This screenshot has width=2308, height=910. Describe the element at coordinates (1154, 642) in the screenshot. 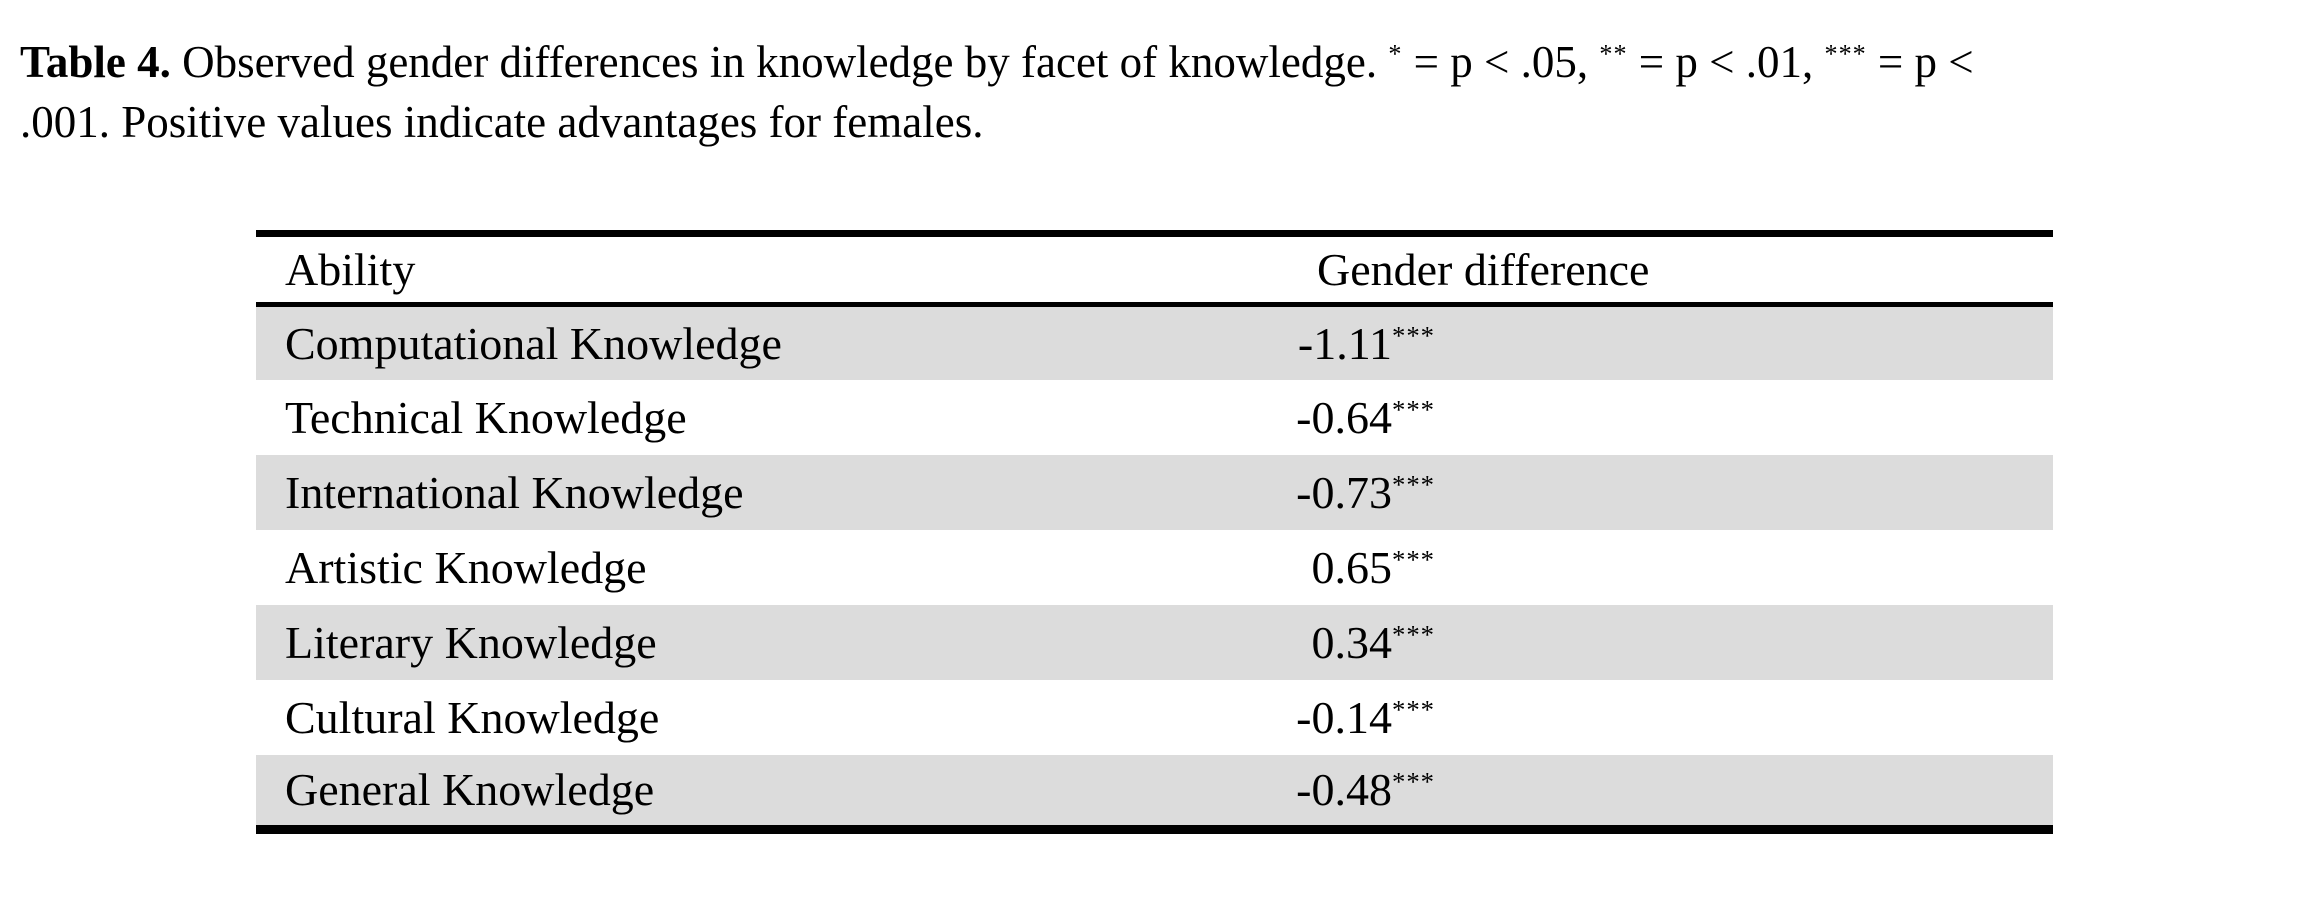

I see `table-row: Literary Knowledge 0.34***` at that location.